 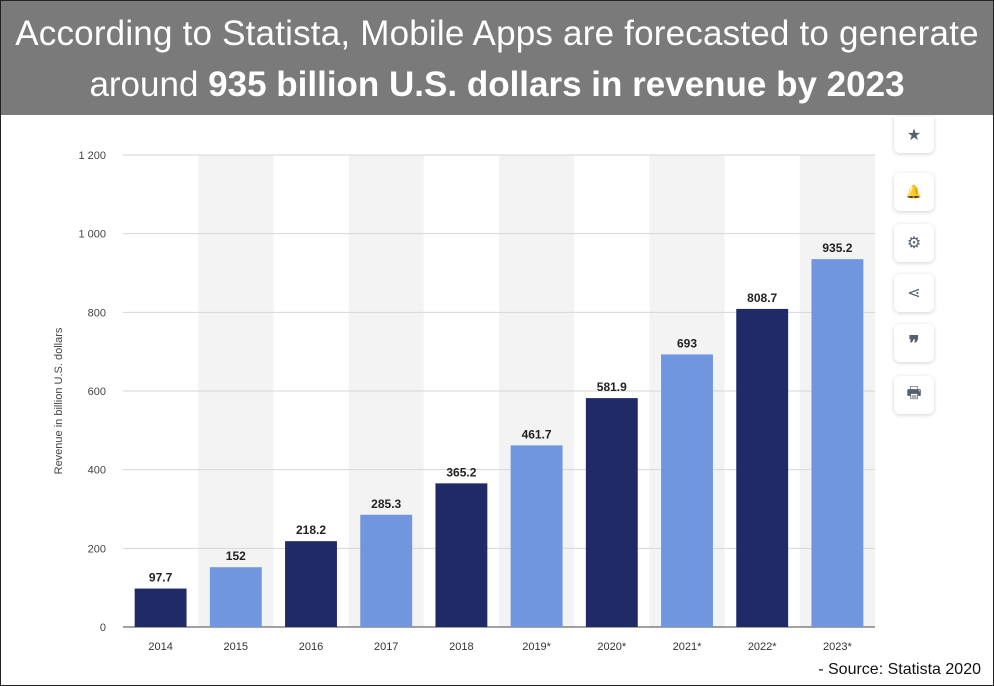 What do you see at coordinates (687, 647) in the screenshot?
I see `x-tick-label: 2021*` at bounding box center [687, 647].